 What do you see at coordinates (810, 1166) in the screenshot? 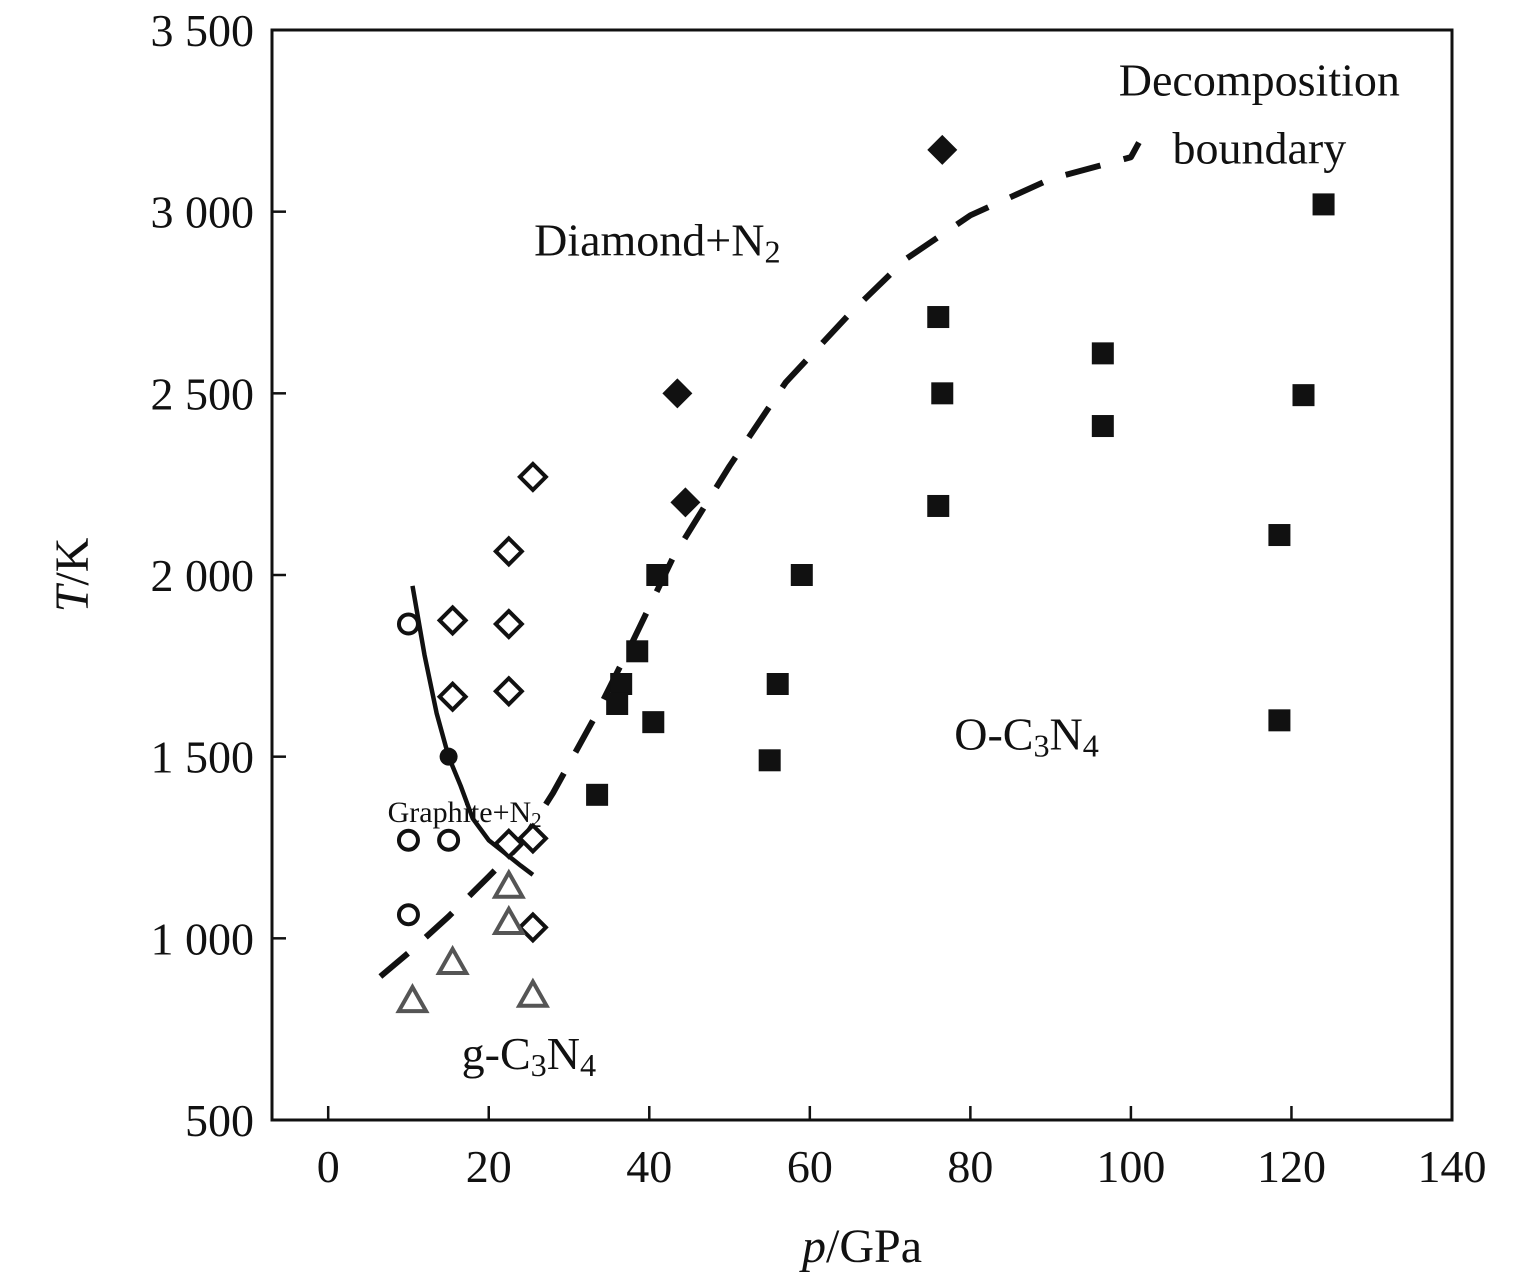
I see `x-tick-label: 60` at bounding box center [810, 1166].